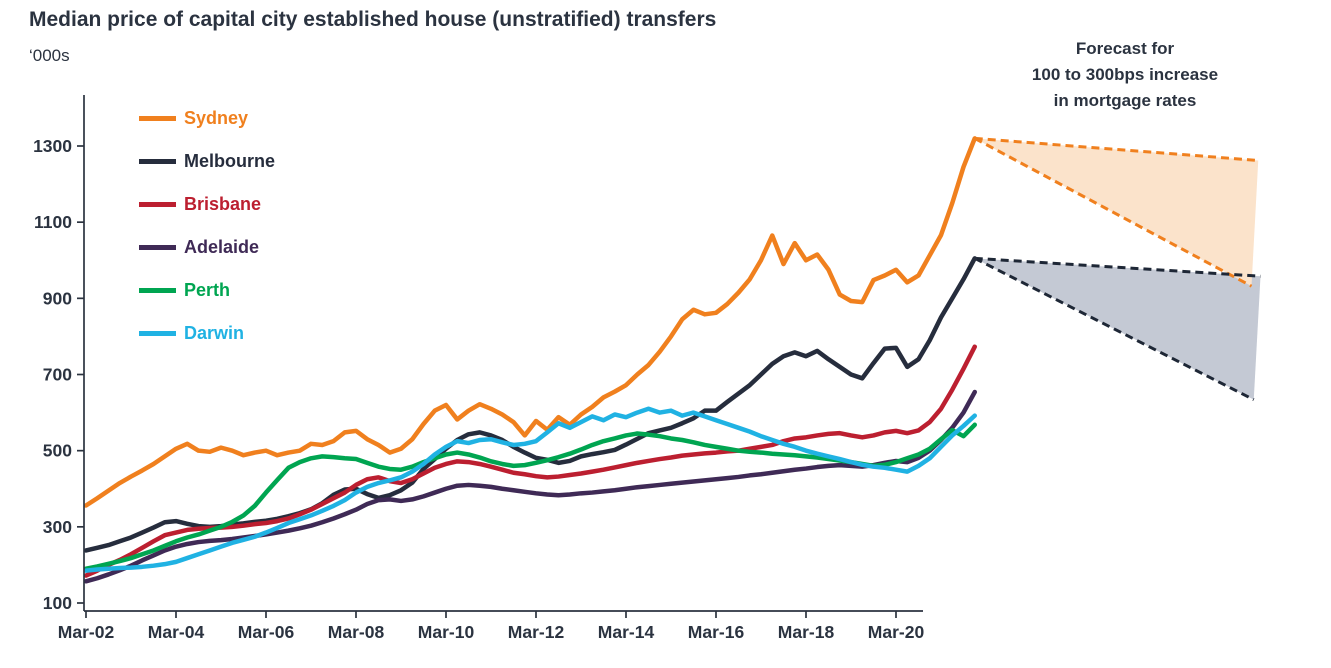 The image size is (1331, 668). What do you see at coordinates (53, 222) in the screenshot?
I see `y-tick-label-1100: 1100` at bounding box center [53, 222].